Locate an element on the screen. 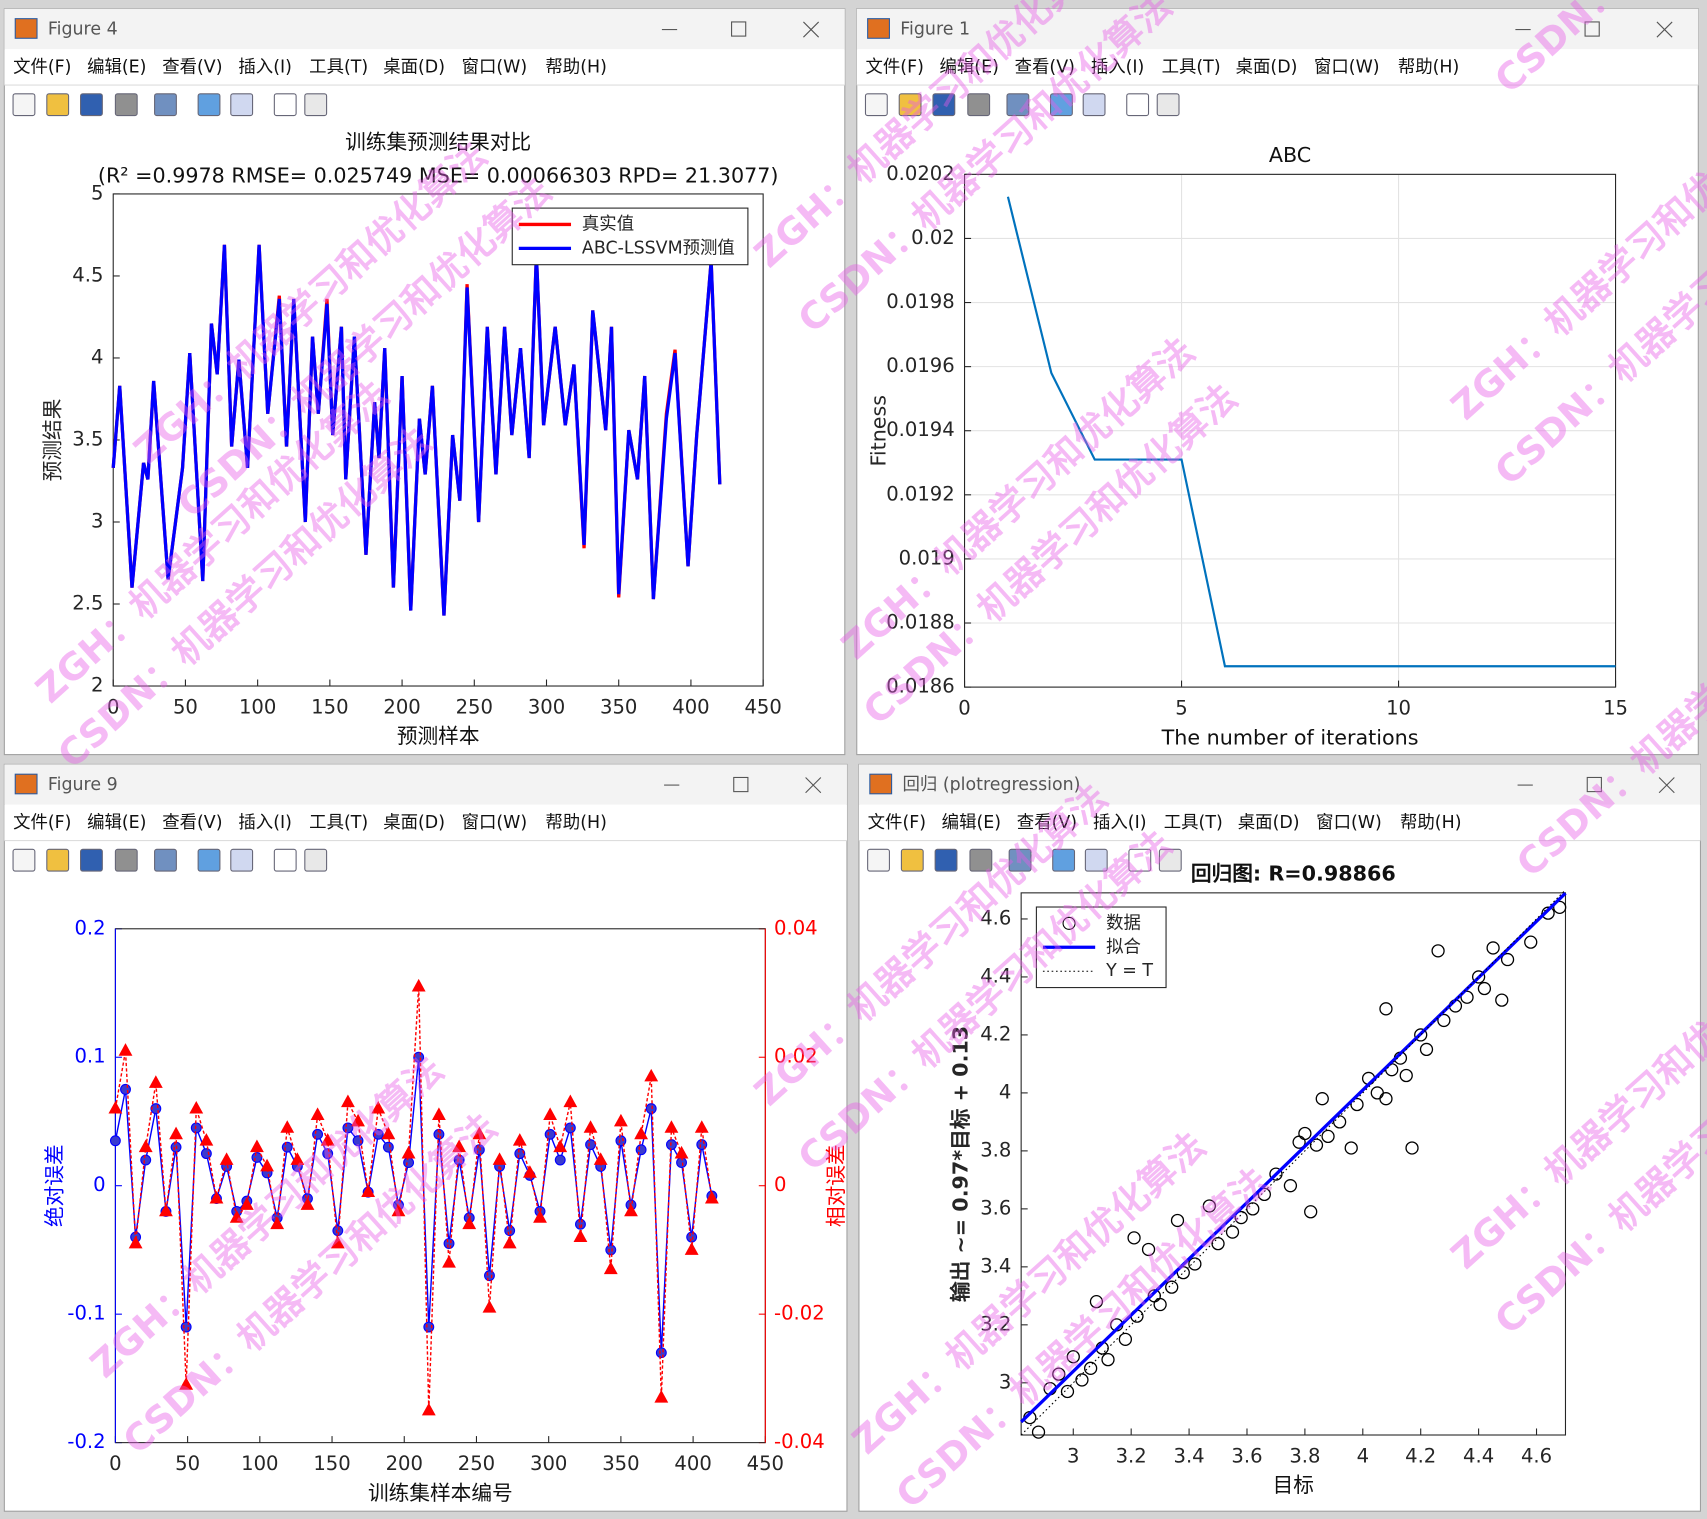  legend-label: 拟合 is located at coordinates (1123, 947).